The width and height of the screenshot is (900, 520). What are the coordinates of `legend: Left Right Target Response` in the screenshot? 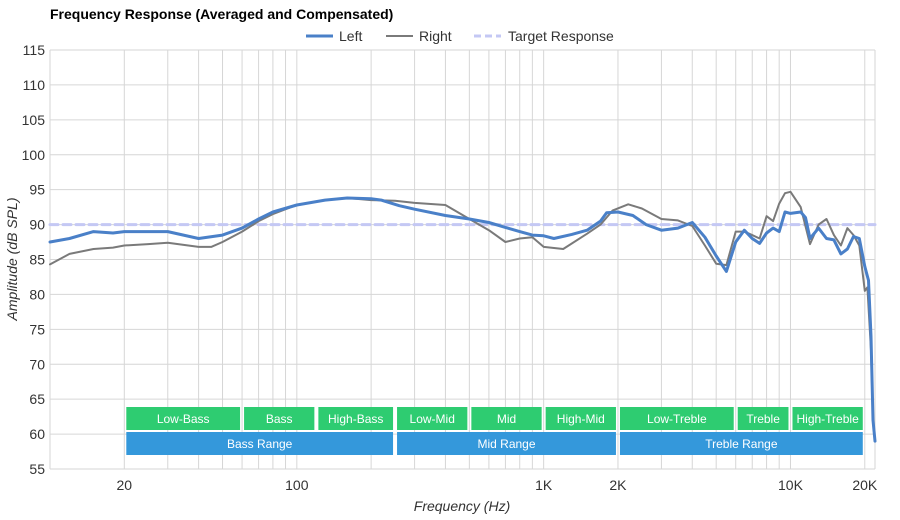 It's located at (460, 36).